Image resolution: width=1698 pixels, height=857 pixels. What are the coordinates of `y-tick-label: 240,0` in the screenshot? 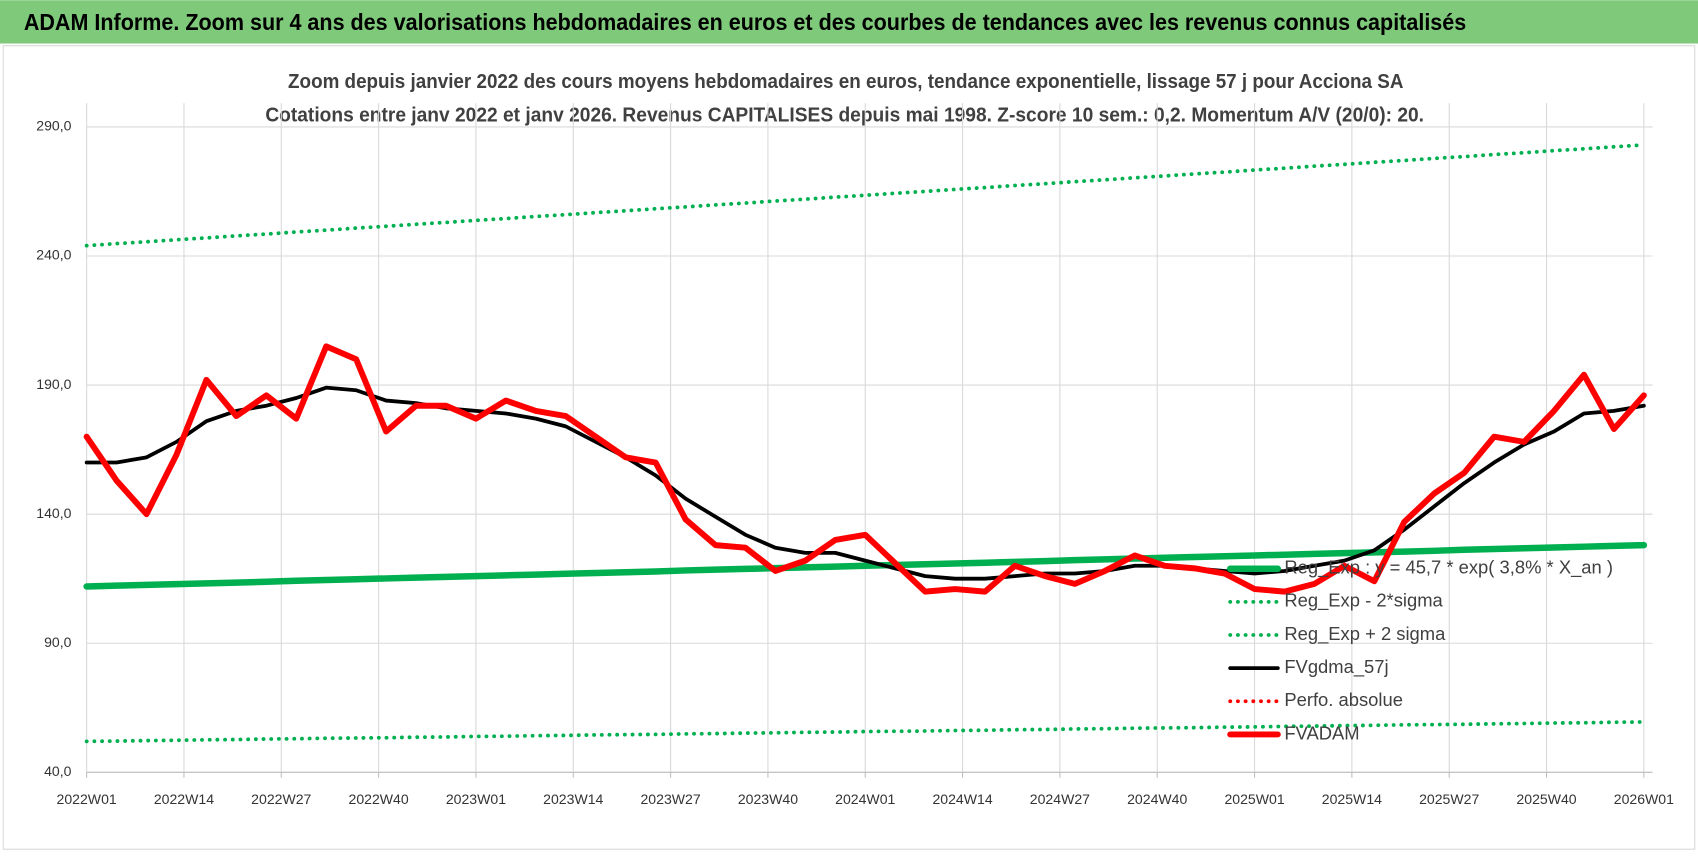 It's located at (53, 255).